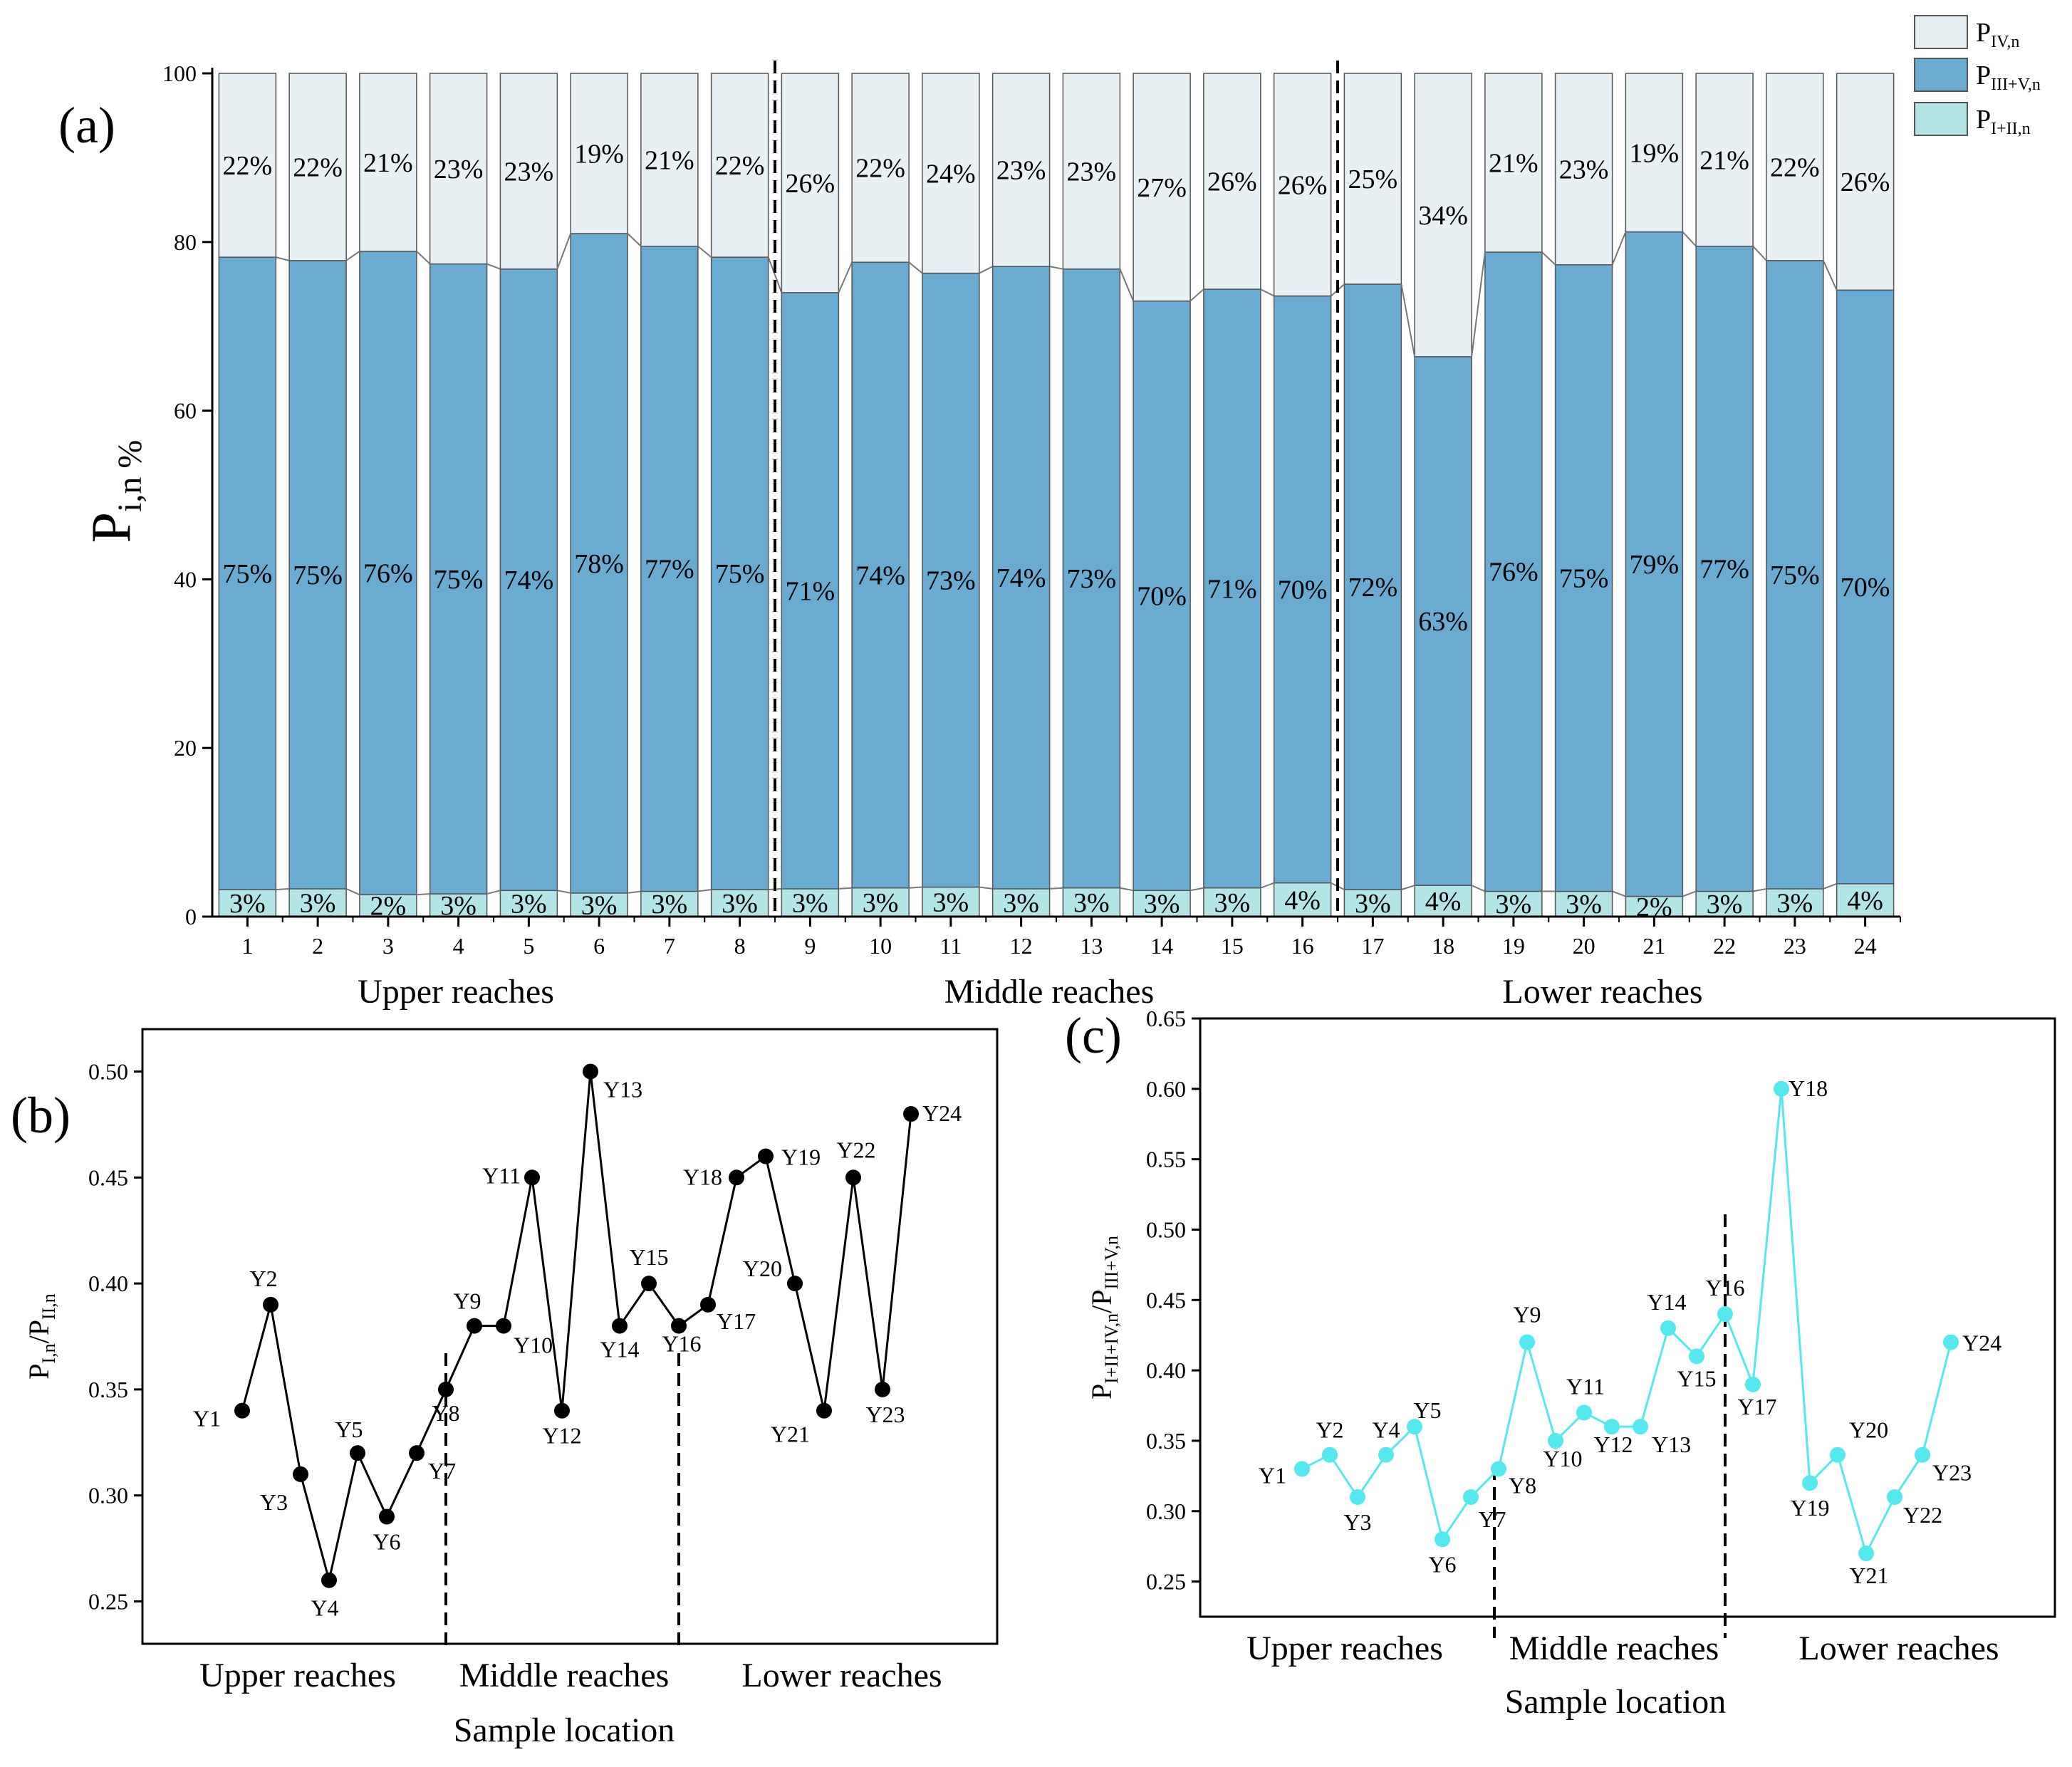  What do you see at coordinates (1941, 75) in the screenshot?
I see `legend-swatch` at bounding box center [1941, 75].